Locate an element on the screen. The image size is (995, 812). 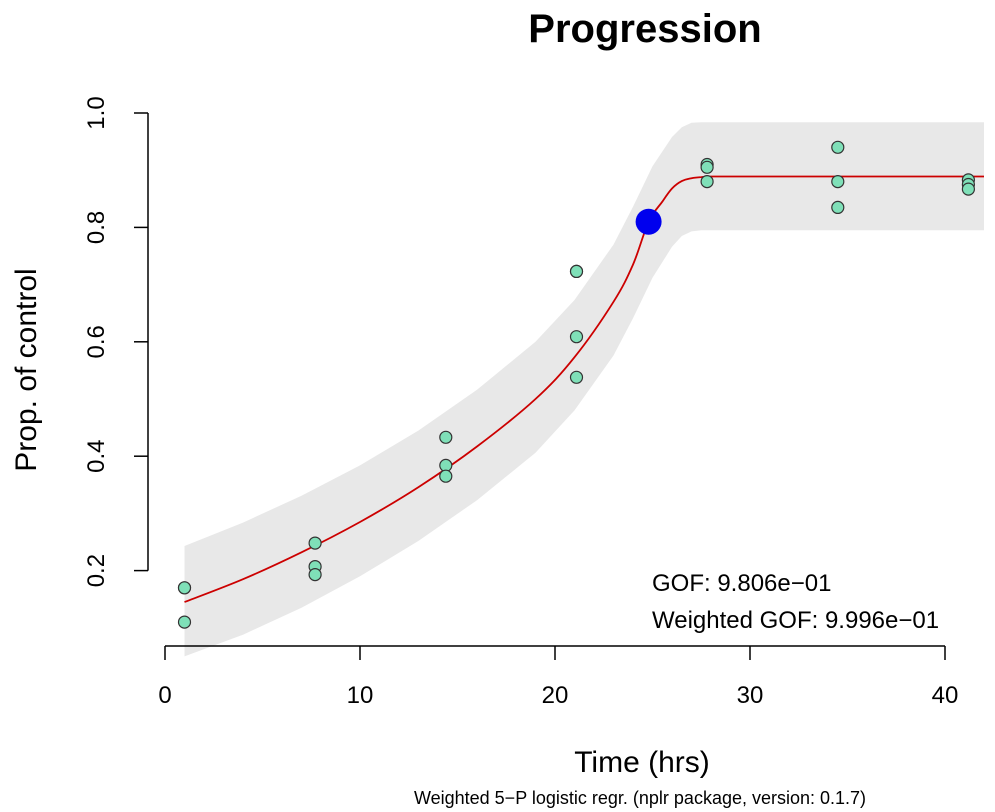
x-tick-label: 20 is located at coordinates (555, 695).